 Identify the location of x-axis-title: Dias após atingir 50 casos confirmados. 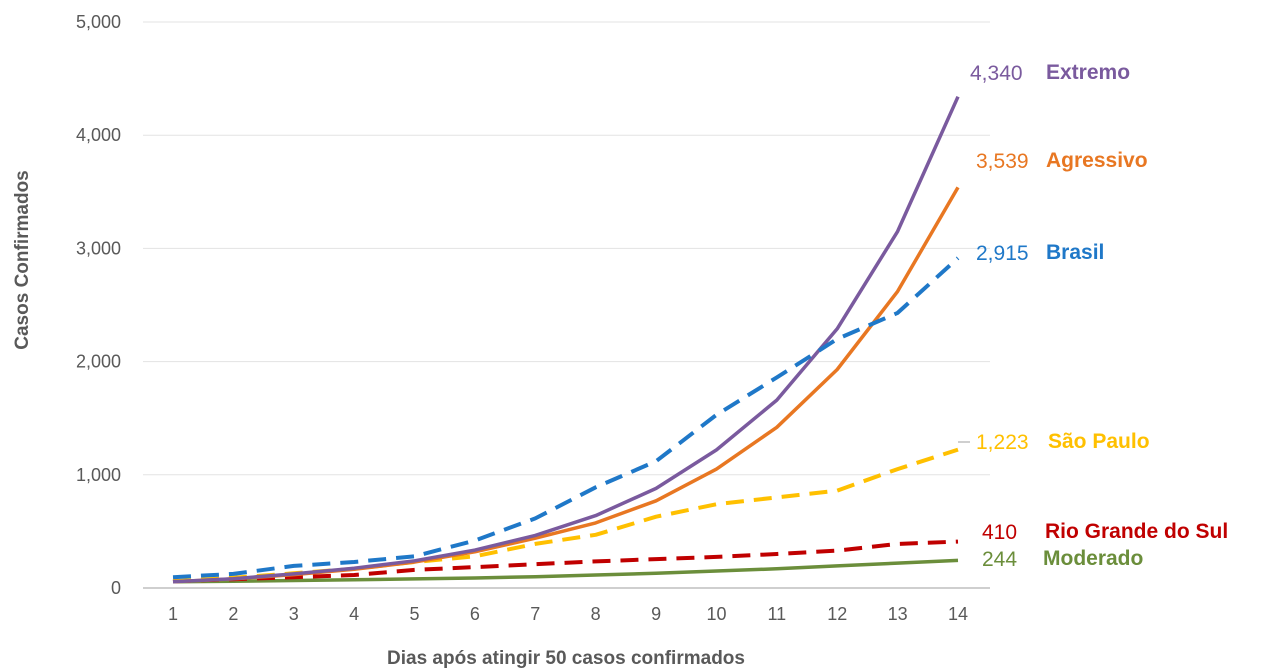
(566, 658).